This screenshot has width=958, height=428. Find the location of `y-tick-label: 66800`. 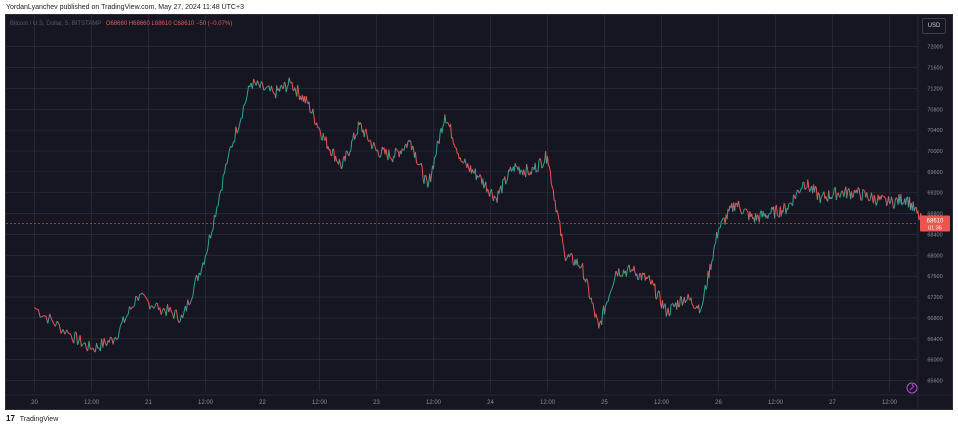

y-tick-label: 66800 is located at coordinates (934, 319).